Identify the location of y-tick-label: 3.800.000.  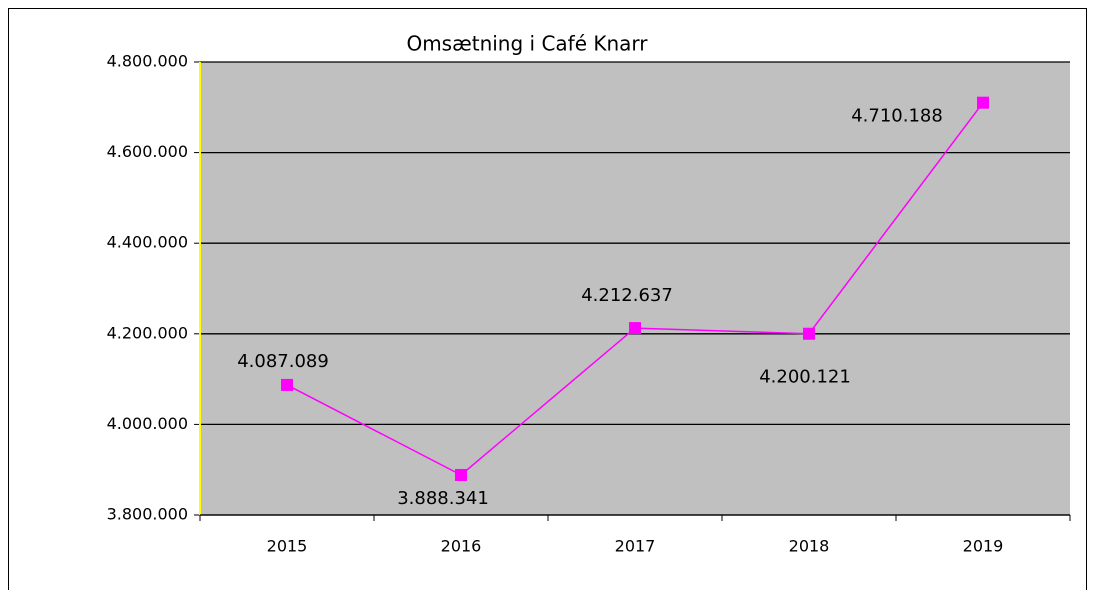
(147, 514).